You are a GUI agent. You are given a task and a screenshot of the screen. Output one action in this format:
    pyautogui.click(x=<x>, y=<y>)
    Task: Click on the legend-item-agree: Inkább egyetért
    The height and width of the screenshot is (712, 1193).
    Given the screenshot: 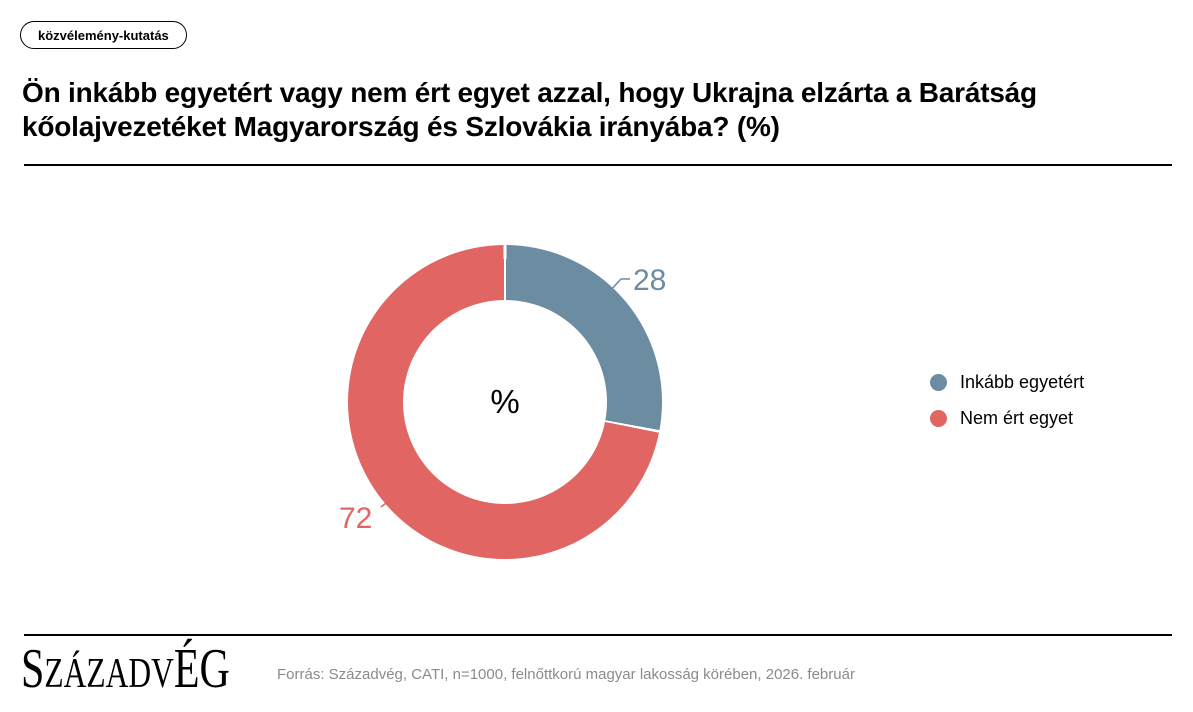 What is the action you would take?
    pyautogui.click(x=1007, y=382)
    